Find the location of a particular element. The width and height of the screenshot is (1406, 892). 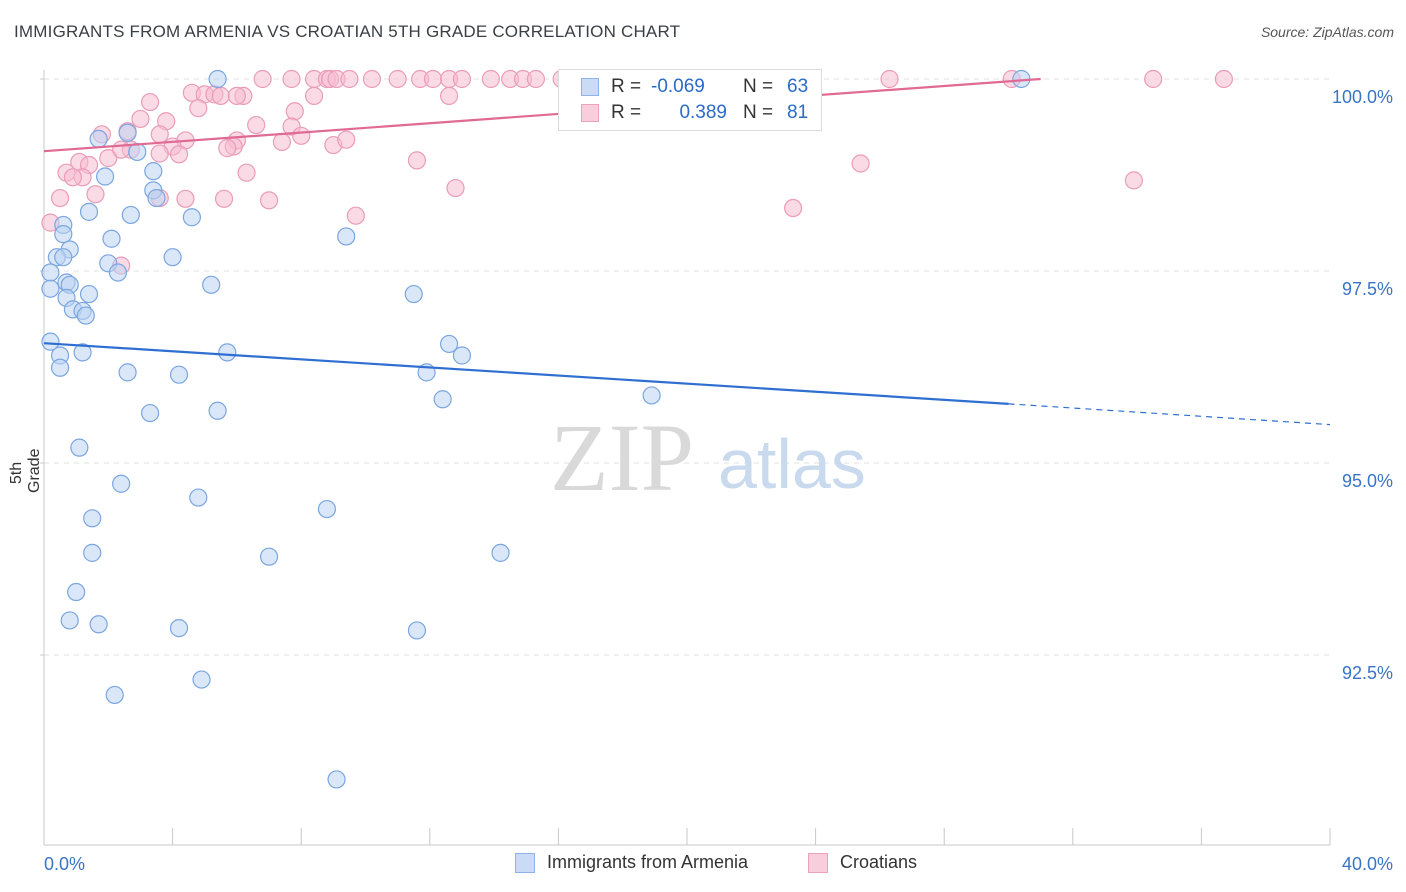

legend-n-value: 63 is located at coordinates (798, 86).